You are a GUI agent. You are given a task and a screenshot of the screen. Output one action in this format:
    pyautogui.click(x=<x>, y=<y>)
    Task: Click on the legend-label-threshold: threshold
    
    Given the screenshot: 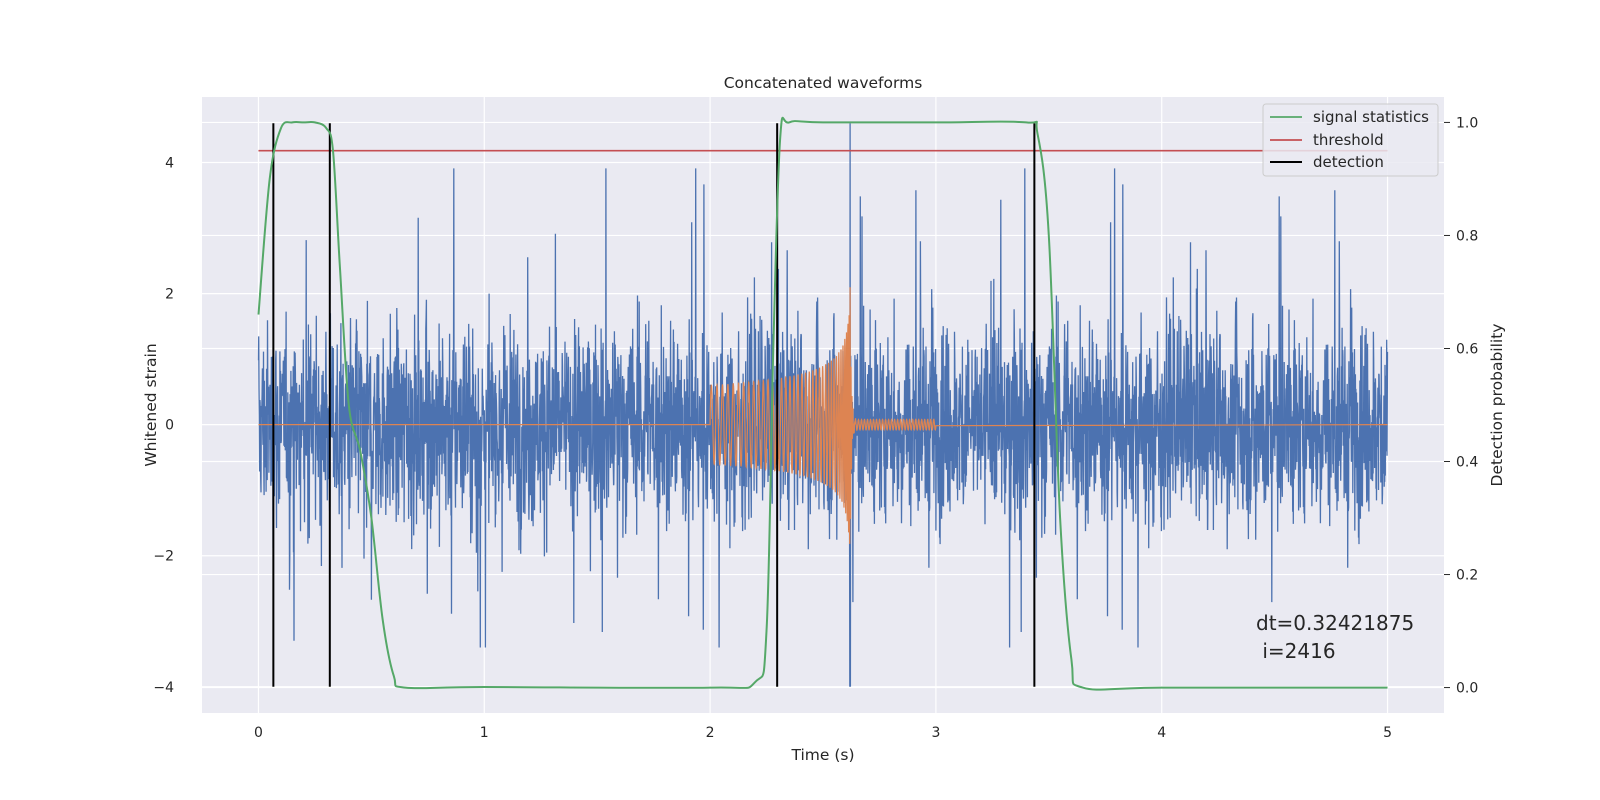 What is the action you would take?
    pyautogui.click(x=1348, y=140)
    